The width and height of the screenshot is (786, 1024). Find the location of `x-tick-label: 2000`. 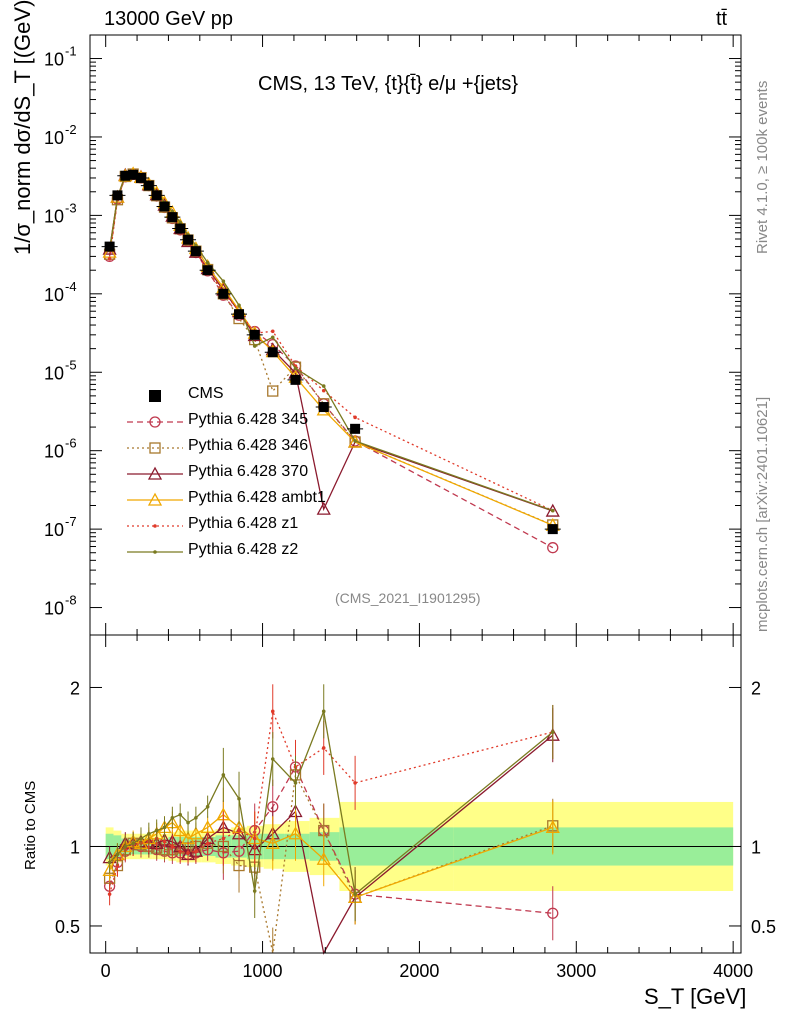

x-tick-label: 2000 is located at coordinates (419, 971).